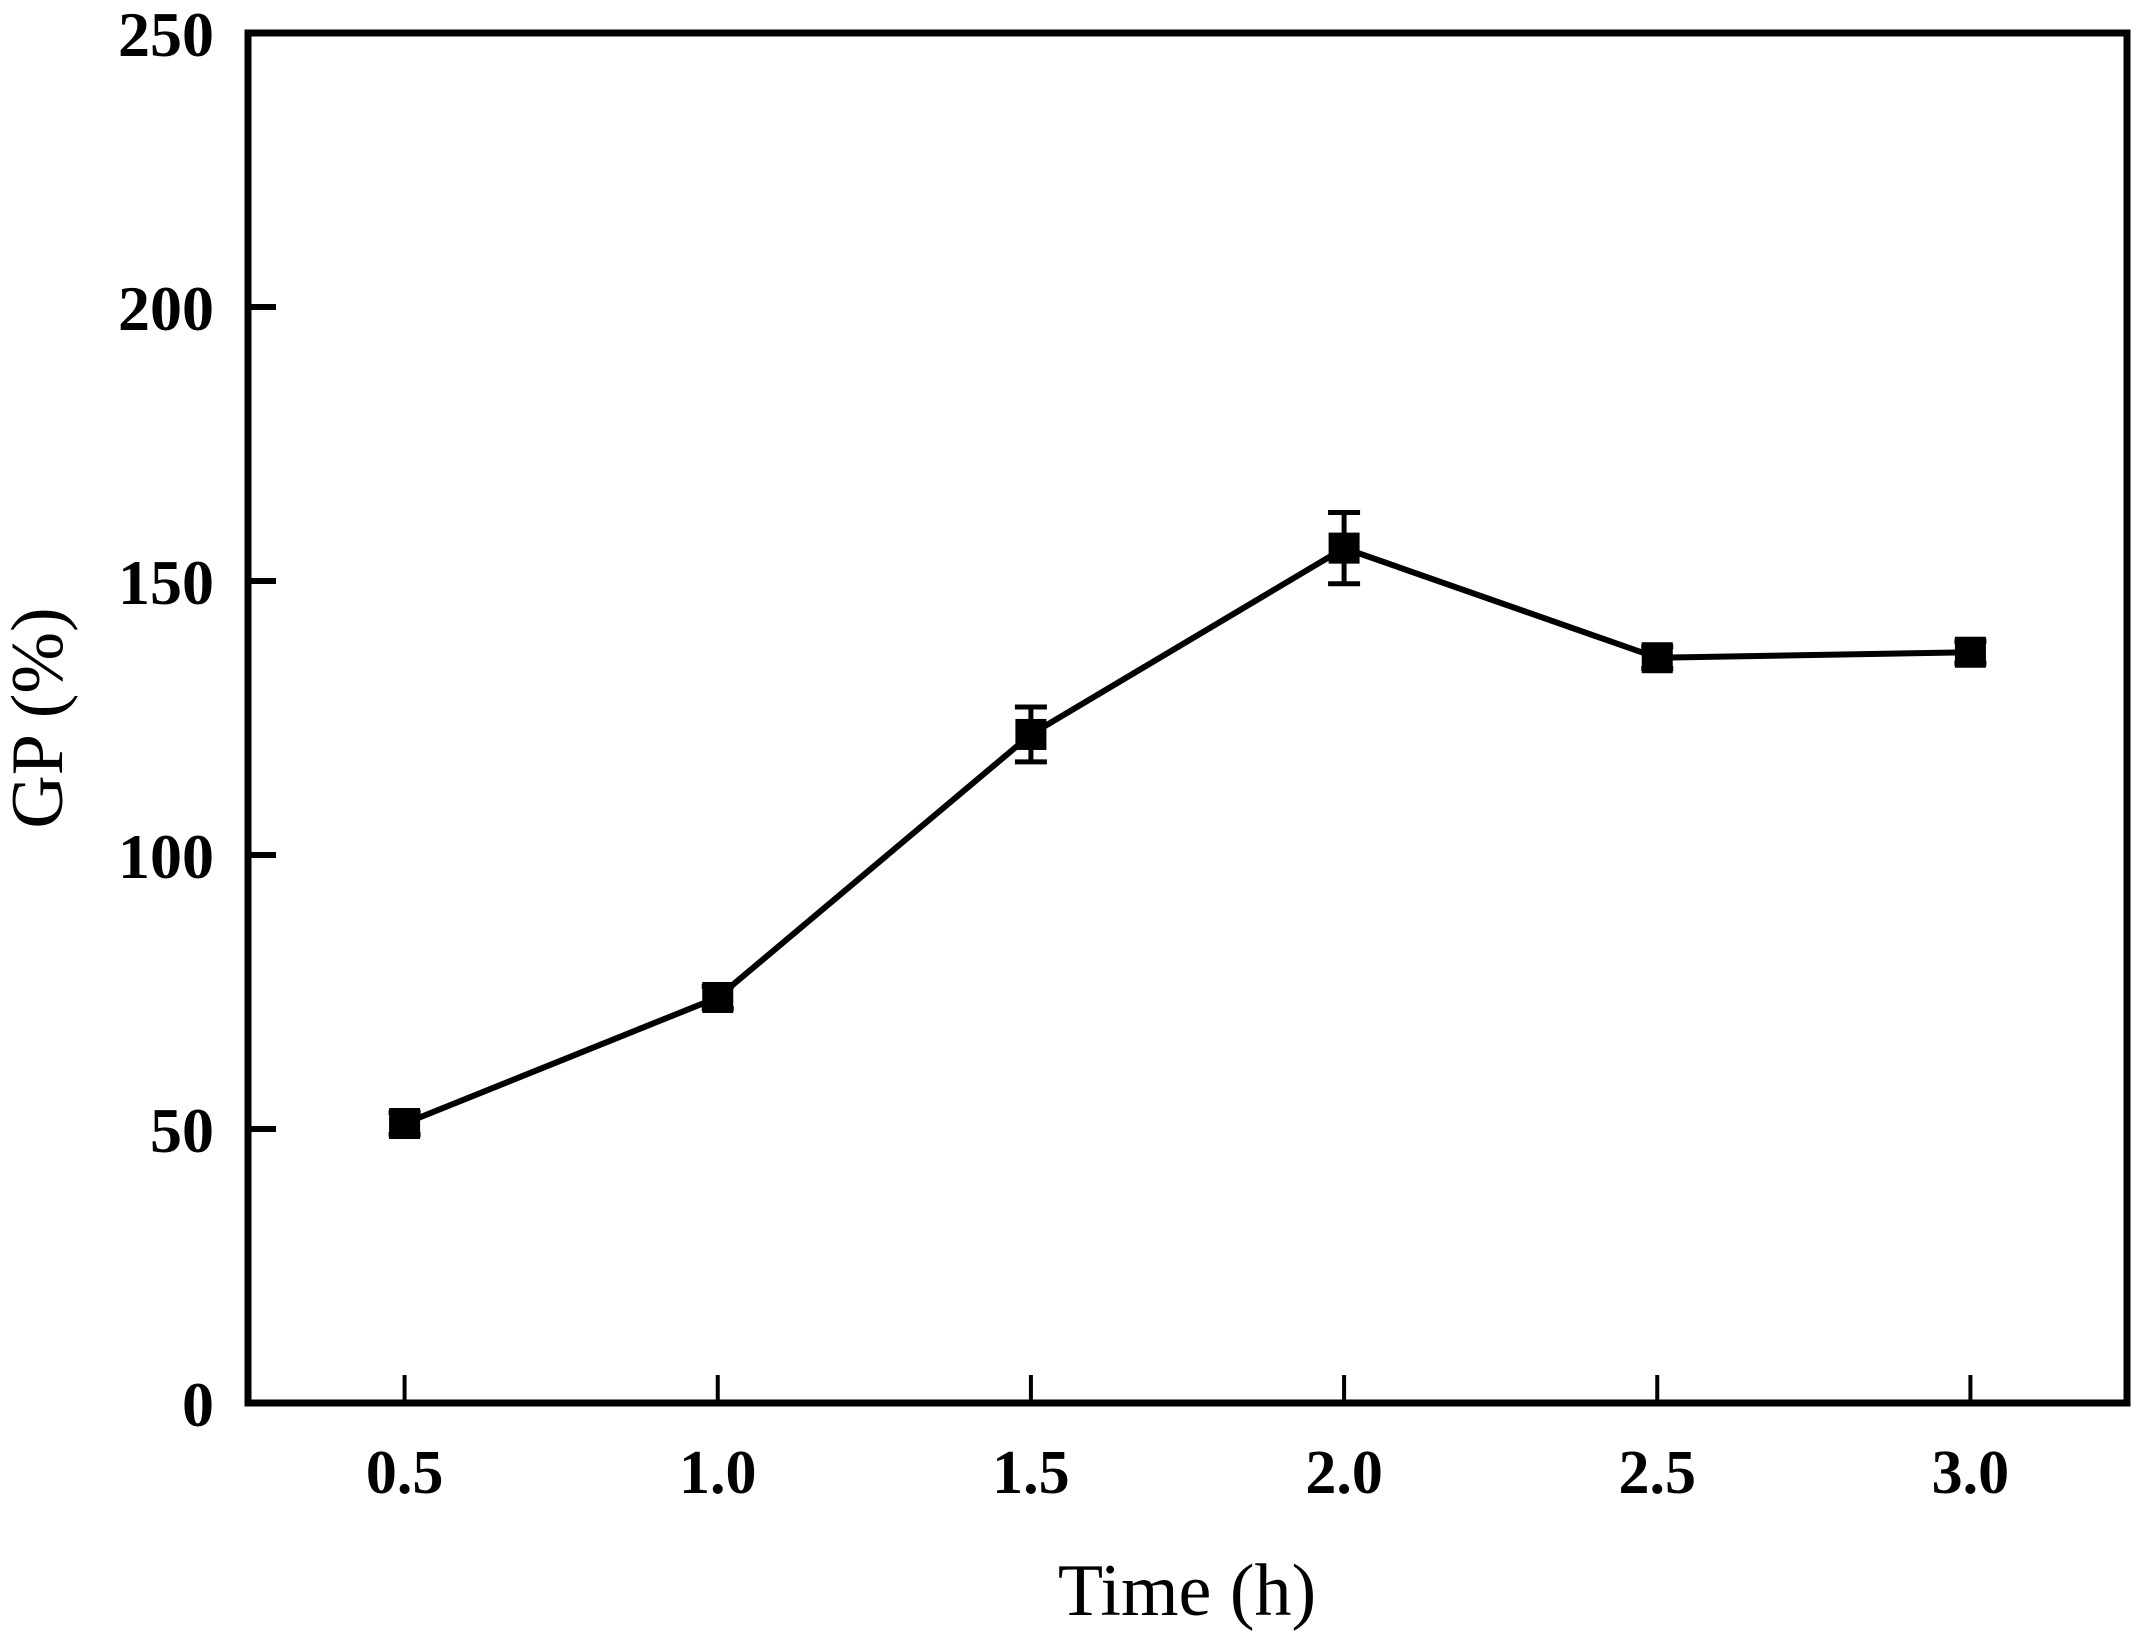 This screenshot has width=2141, height=1637. Describe the element at coordinates (405, 1473) in the screenshot. I see `x-tick-label: 0.5` at that location.